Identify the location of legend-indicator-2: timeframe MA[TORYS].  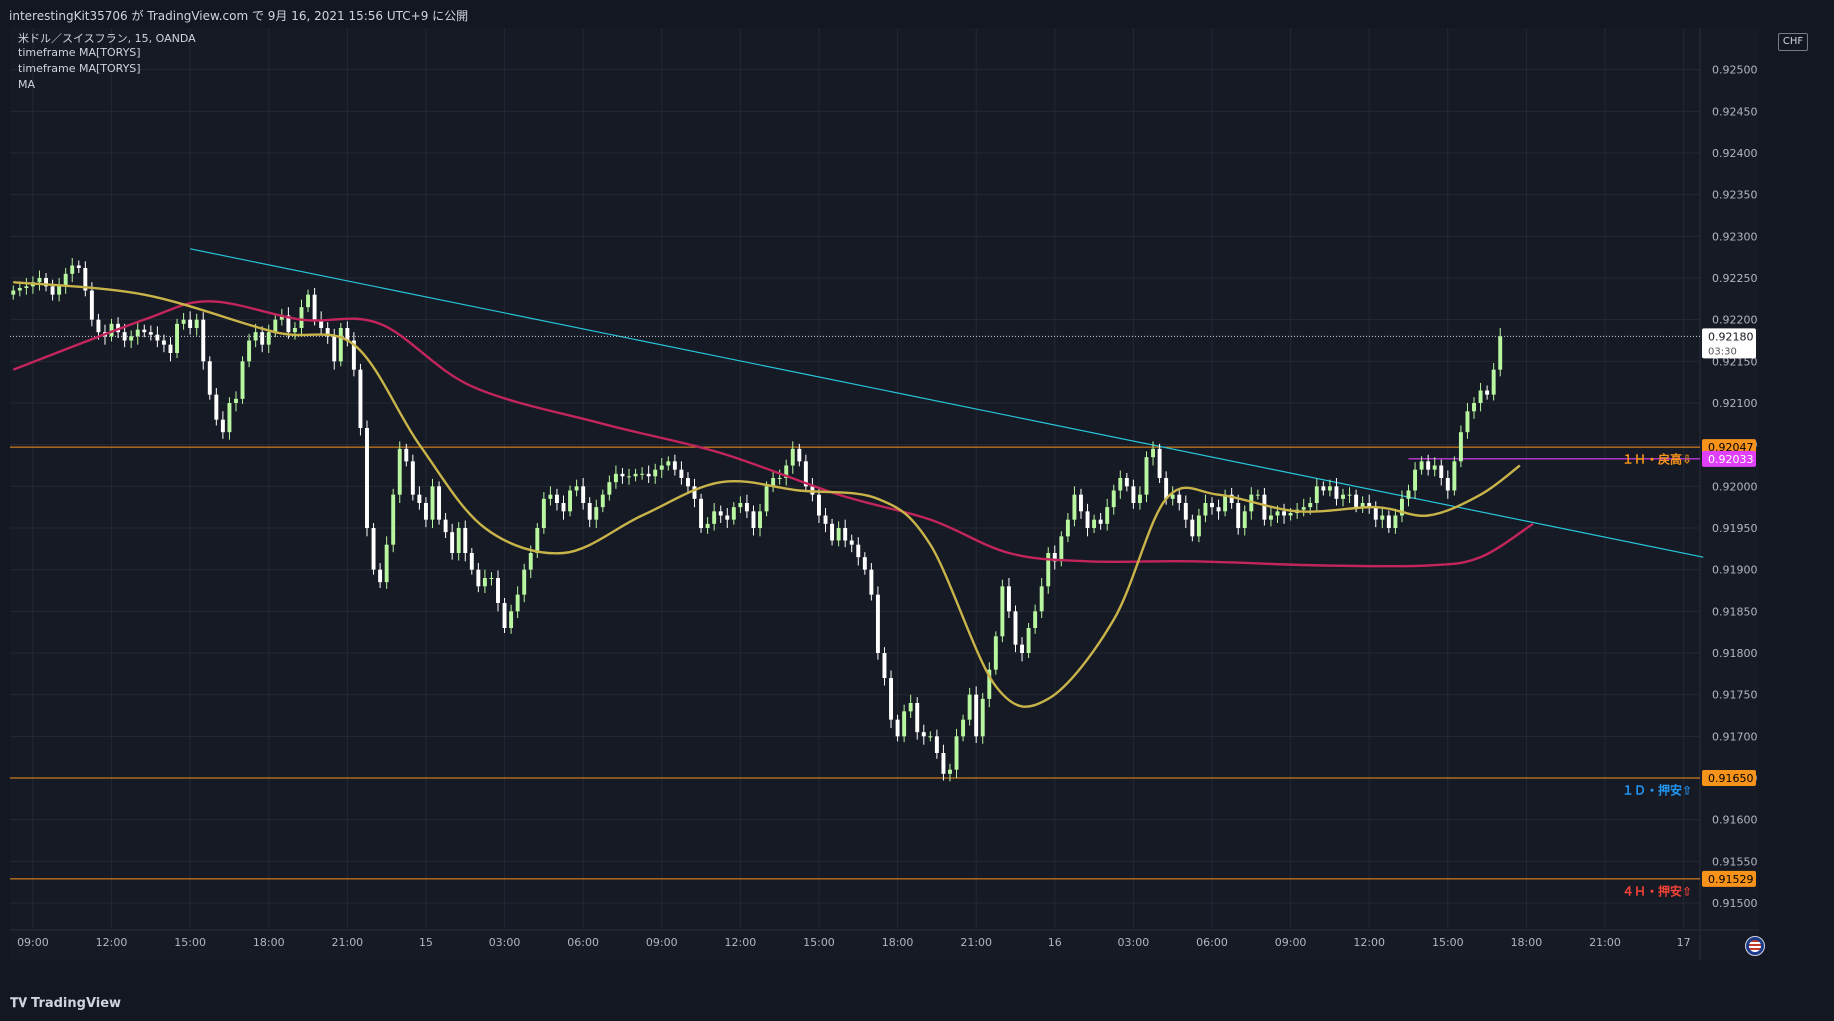
(79, 68).